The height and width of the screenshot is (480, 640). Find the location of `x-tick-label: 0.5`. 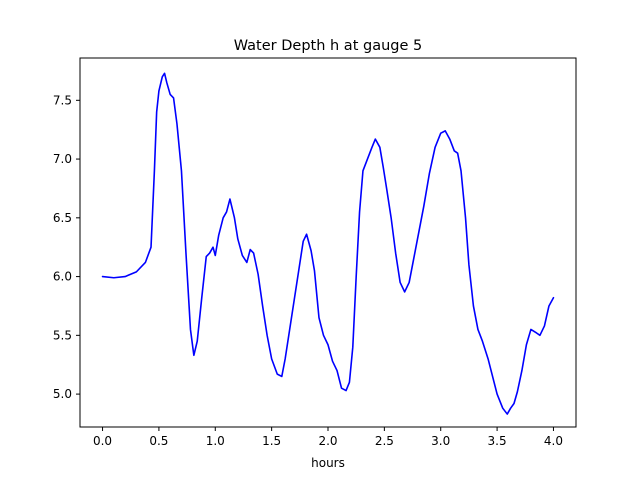

x-tick-label: 0.5 is located at coordinates (158, 441).